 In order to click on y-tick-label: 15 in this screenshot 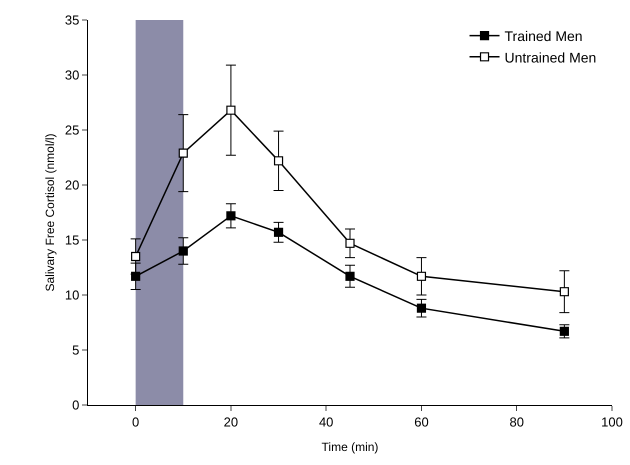, I will do `click(72, 240)`.